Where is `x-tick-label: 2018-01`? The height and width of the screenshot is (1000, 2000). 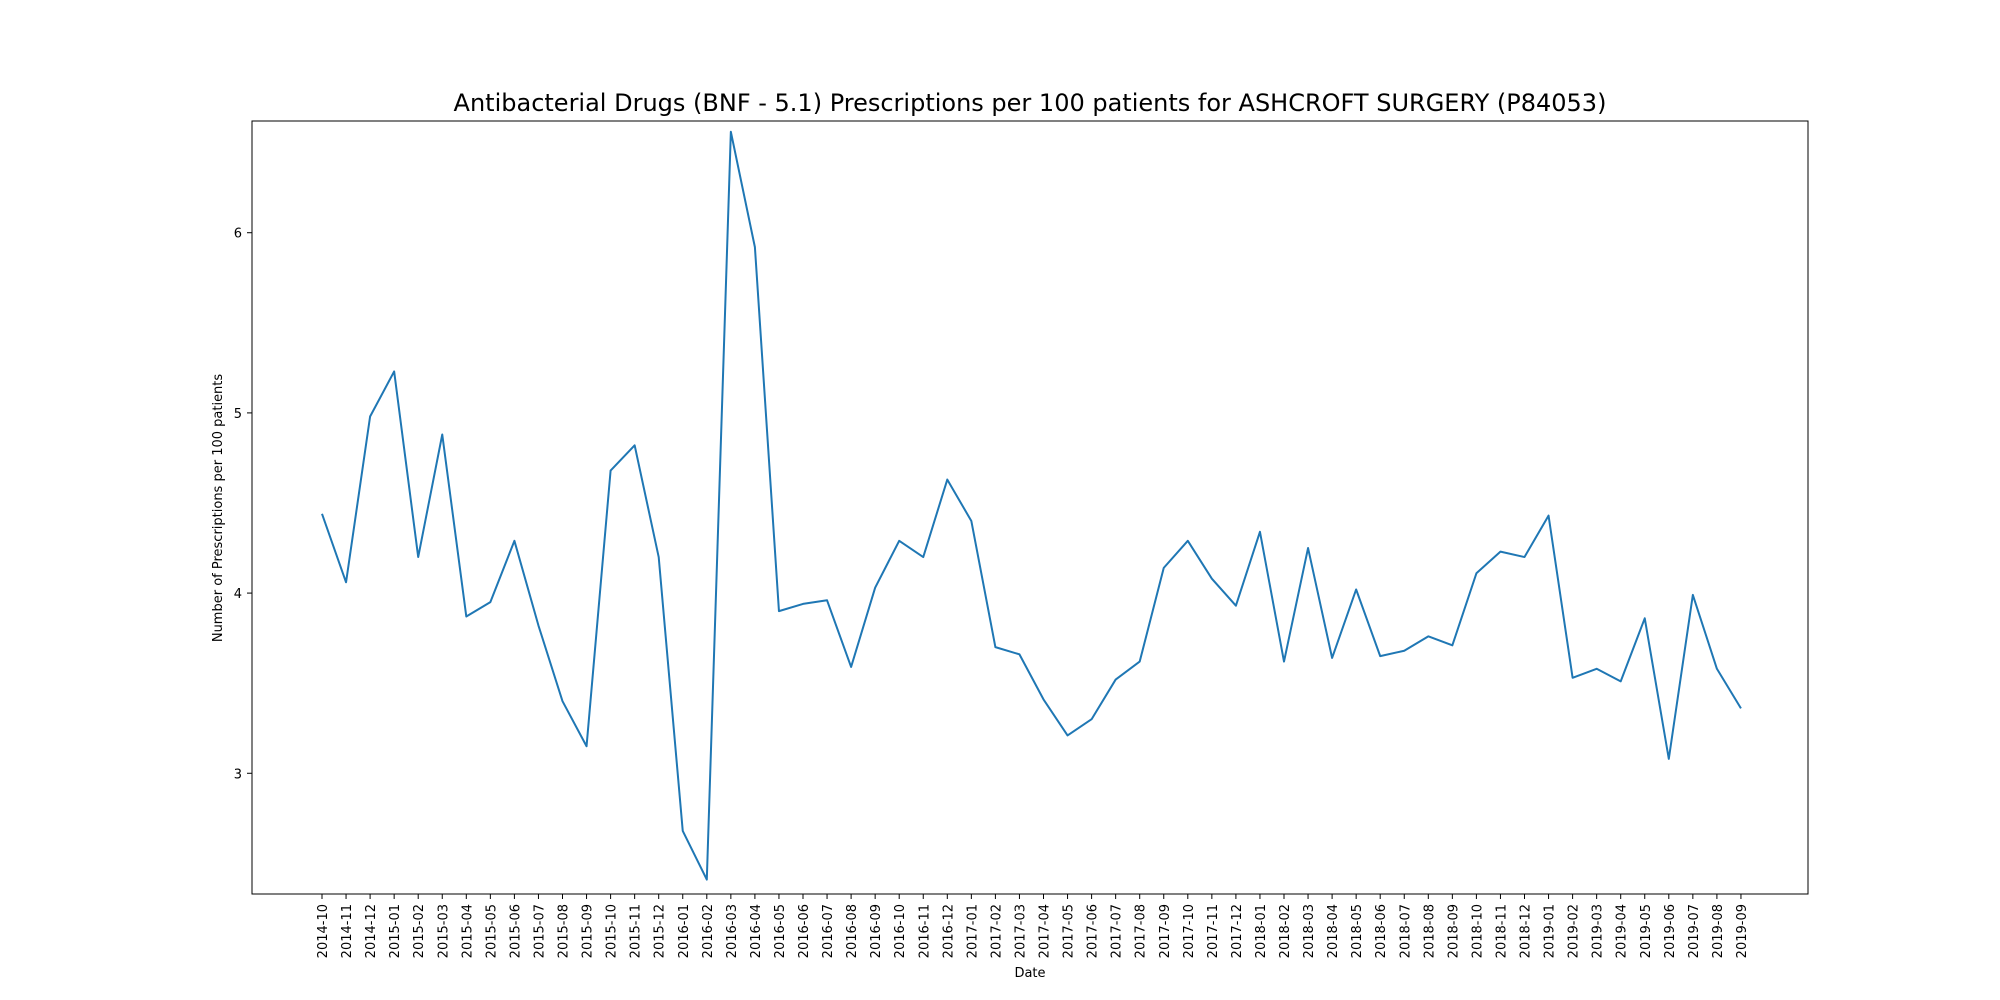 x-tick-label: 2018-01 is located at coordinates (1261, 931).